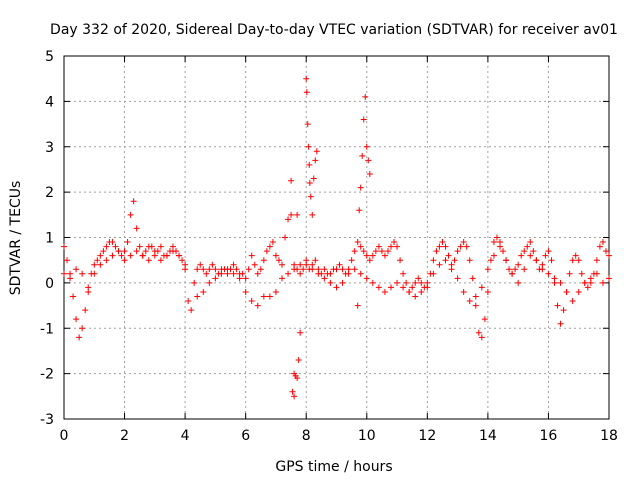  Describe the element at coordinates (488, 436) in the screenshot. I see `x-tick-label: 14` at that location.